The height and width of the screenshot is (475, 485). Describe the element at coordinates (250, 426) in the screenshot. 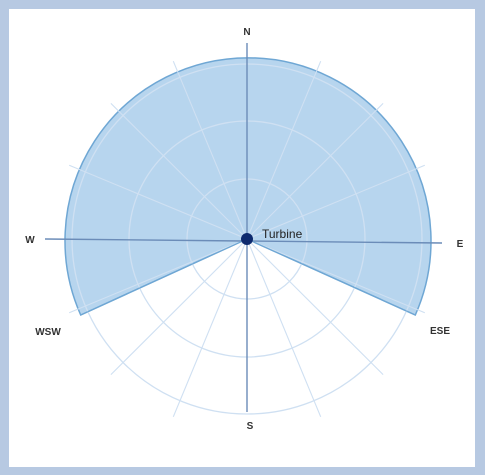

I see `label-south: S` at that location.